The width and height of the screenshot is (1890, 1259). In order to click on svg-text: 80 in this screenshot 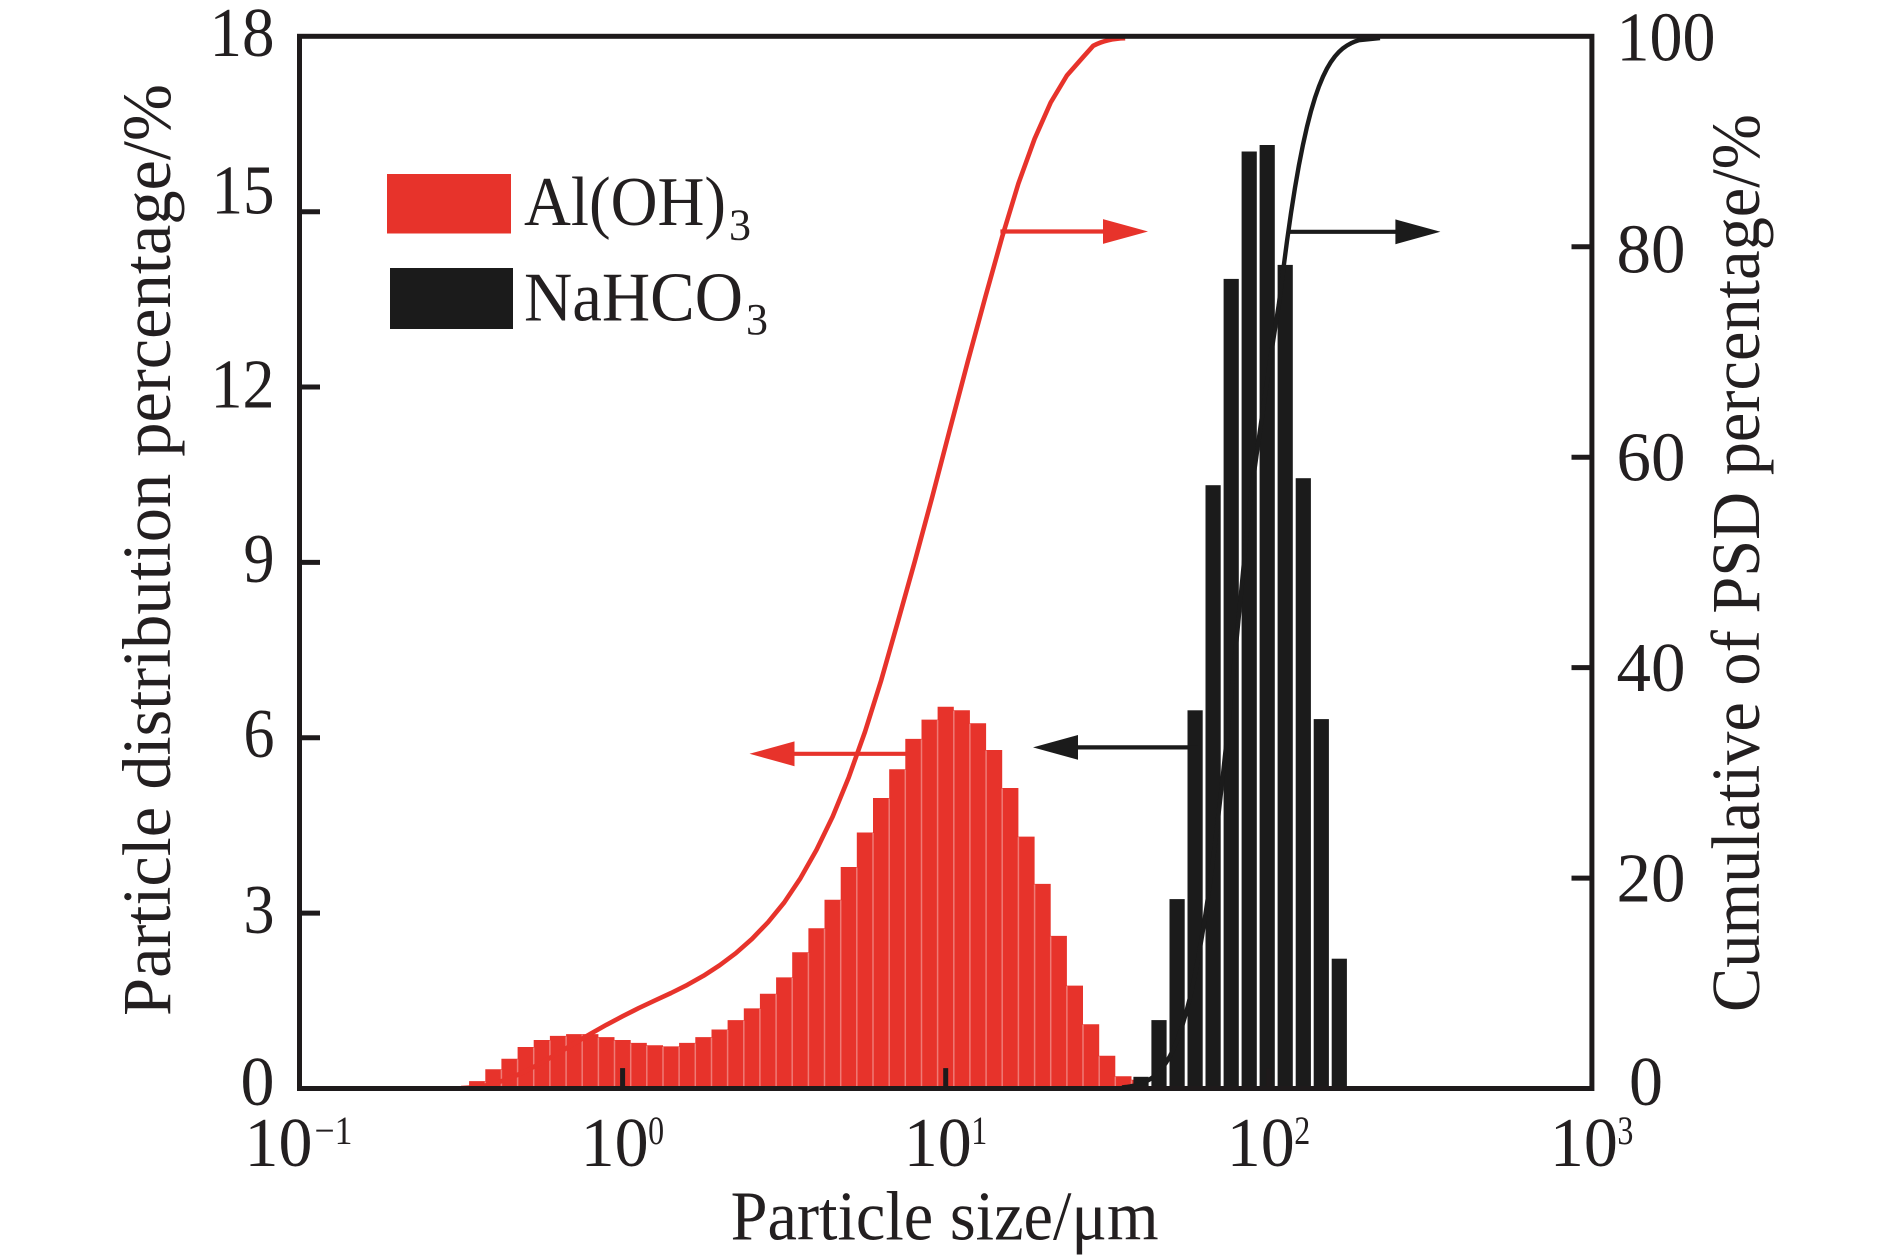, I will do `click(1651, 249)`.